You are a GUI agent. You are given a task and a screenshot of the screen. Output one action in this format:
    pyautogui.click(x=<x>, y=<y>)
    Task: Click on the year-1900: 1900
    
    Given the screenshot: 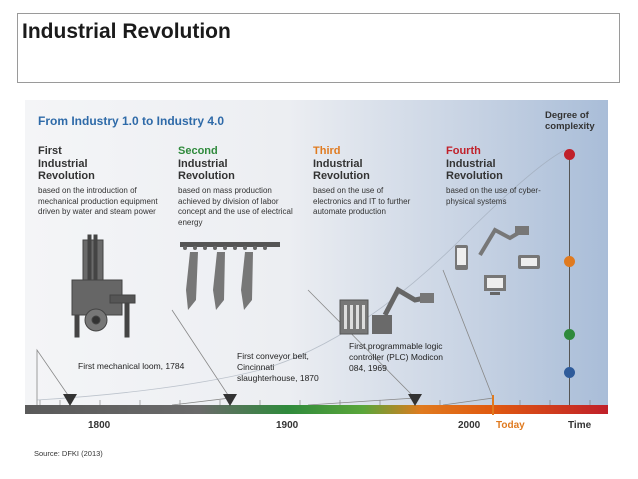 What is the action you would take?
    pyautogui.click(x=287, y=425)
    